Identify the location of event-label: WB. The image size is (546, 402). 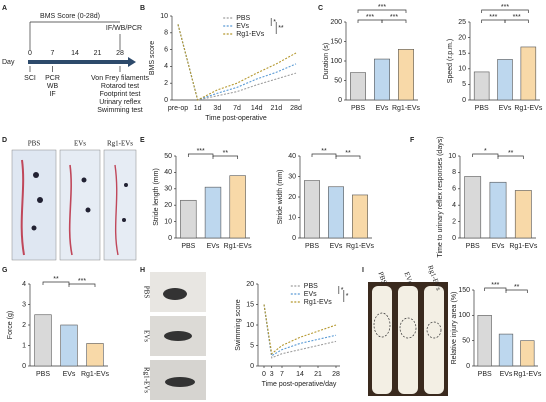
(53, 86).